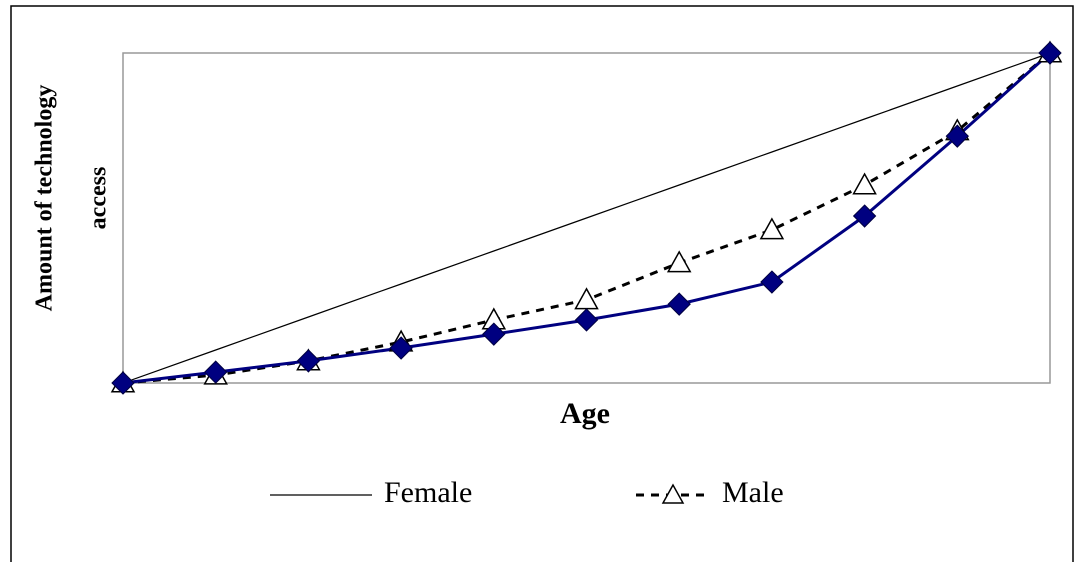  What do you see at coordinates (753, 492) in the screenshot?
I see `legend-label: Male` at bounding box center [753, 492].